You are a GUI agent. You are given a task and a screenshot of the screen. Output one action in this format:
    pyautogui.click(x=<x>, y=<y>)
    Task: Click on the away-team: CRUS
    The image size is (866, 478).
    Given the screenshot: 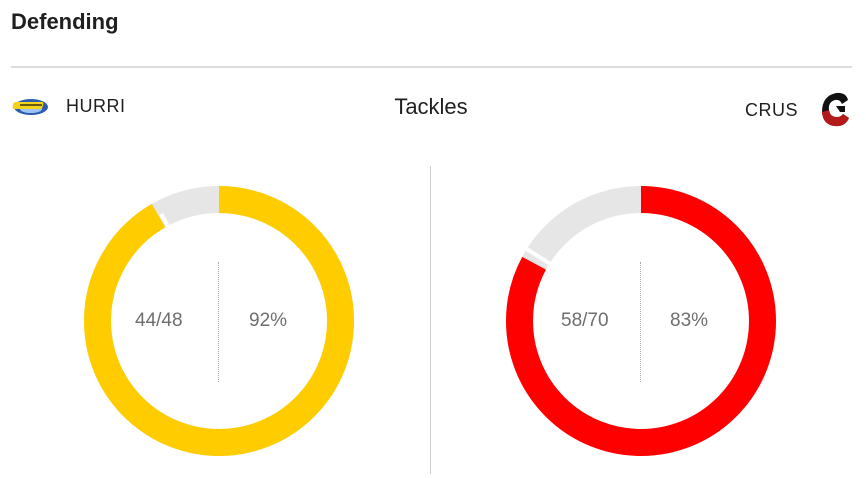 What is the action you would take?
    pyautogui.click(x=798, y=110)
    